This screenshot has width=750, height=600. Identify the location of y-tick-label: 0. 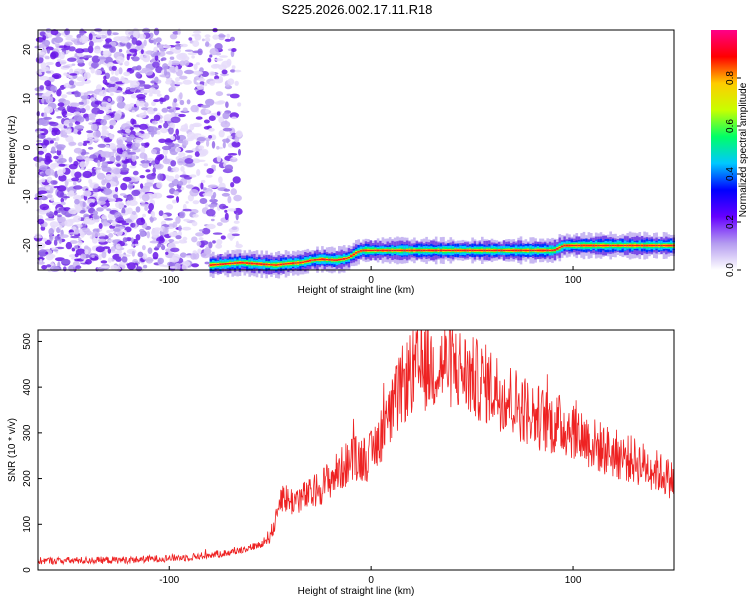
(27, 570).